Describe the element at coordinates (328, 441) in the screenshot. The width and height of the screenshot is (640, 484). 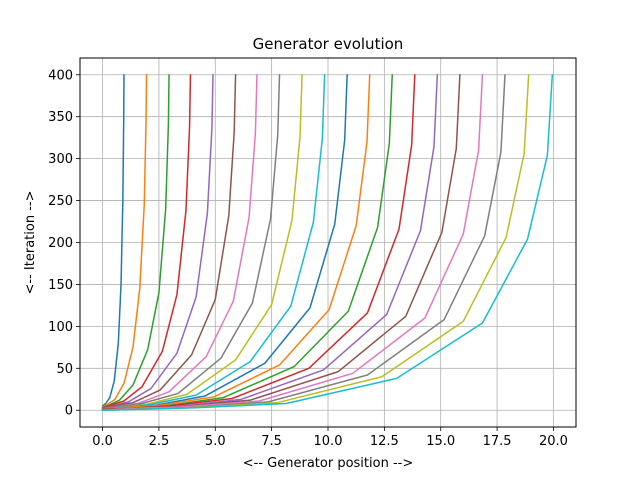
I see `x-tick-label: 10.0` at that location.